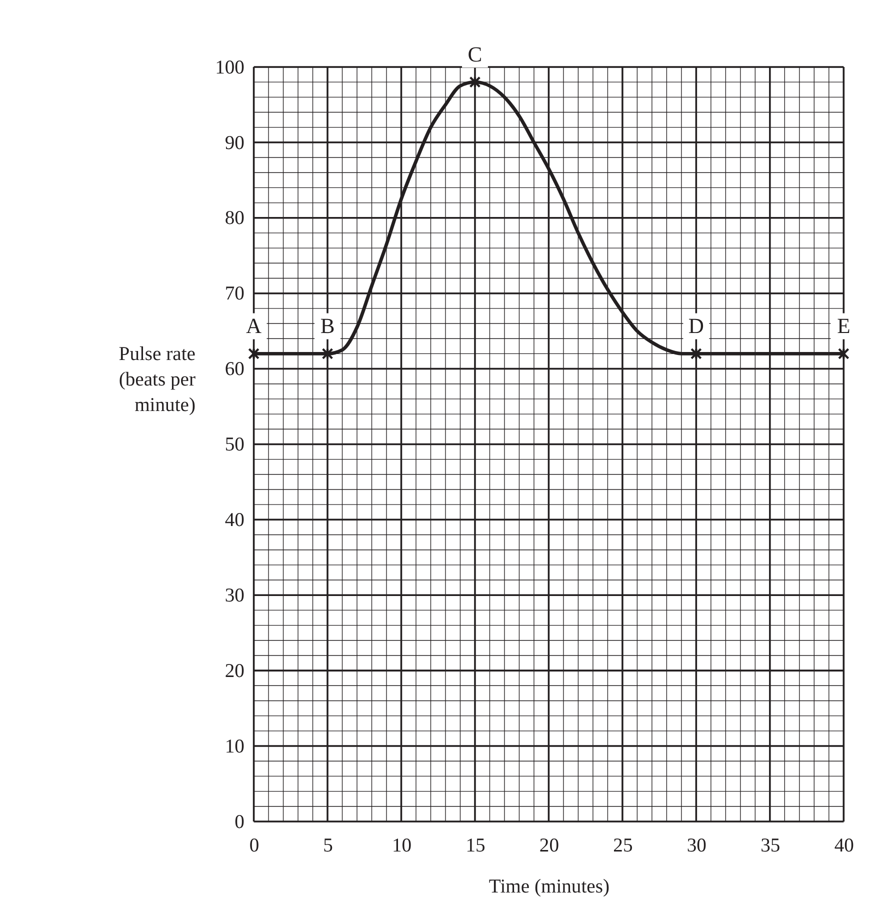 Image resolution: width=875 pixels, height=902 pixels. I want to click on y-tick-label: 40, so click(234, 521).